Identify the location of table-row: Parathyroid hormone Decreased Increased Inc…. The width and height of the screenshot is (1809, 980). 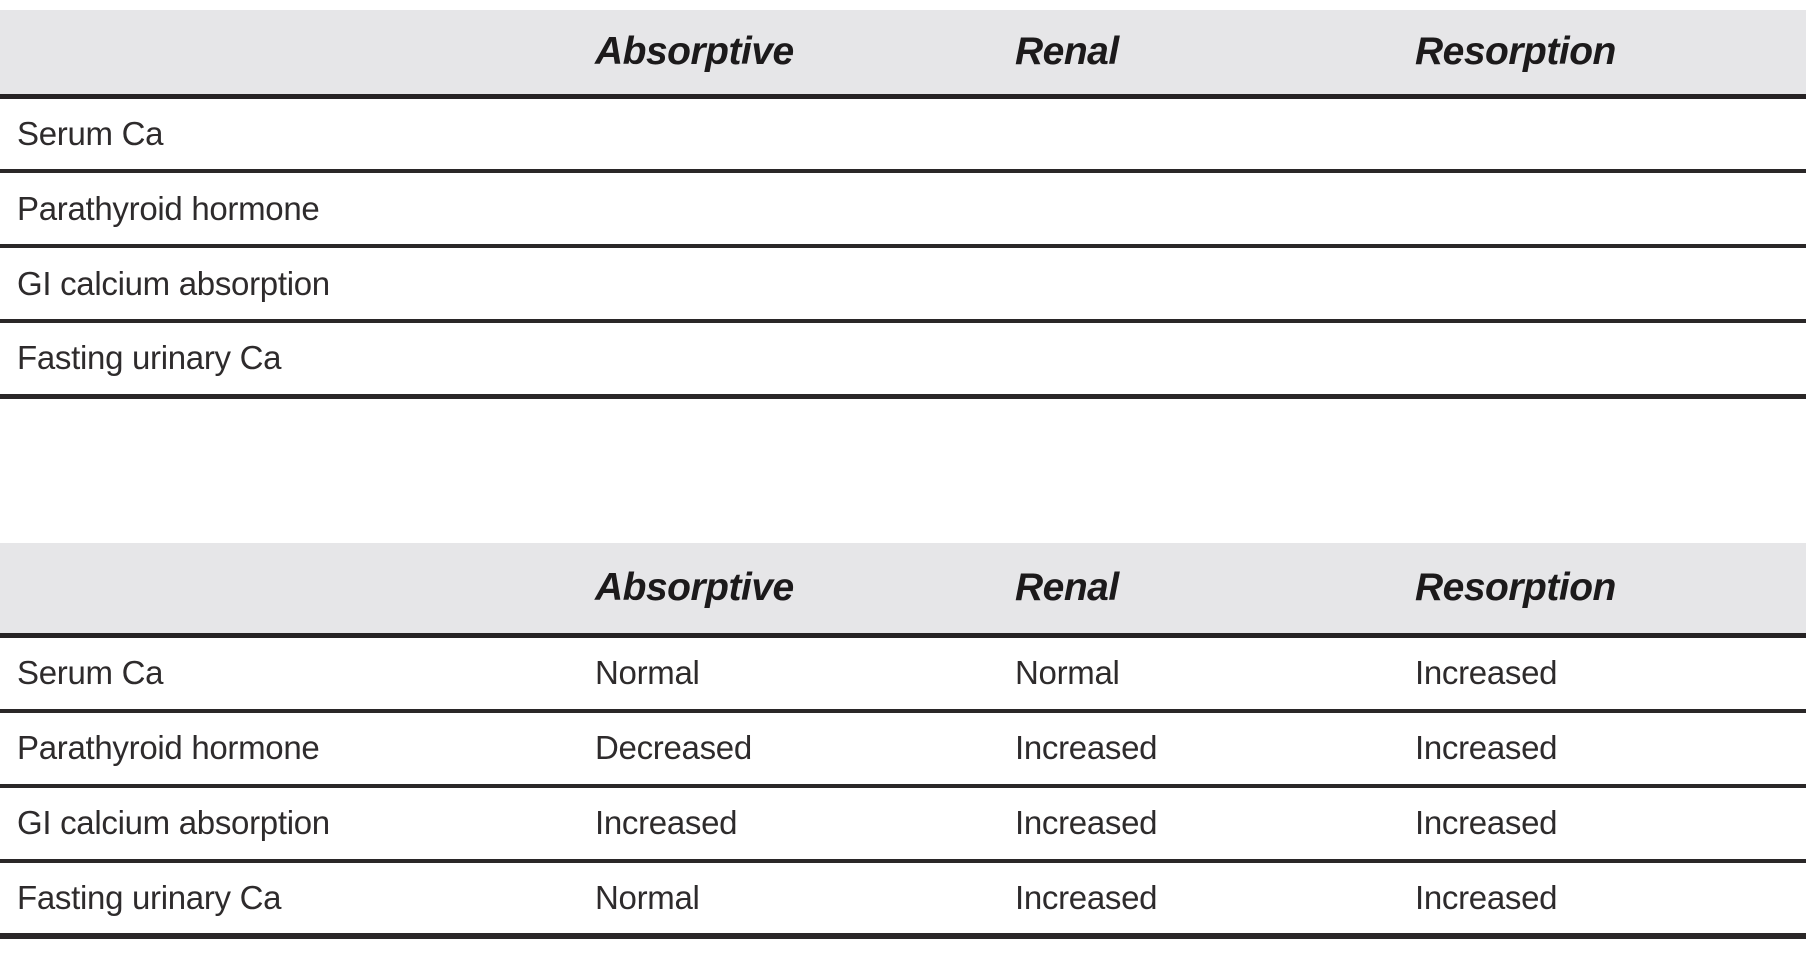
(903, 748).